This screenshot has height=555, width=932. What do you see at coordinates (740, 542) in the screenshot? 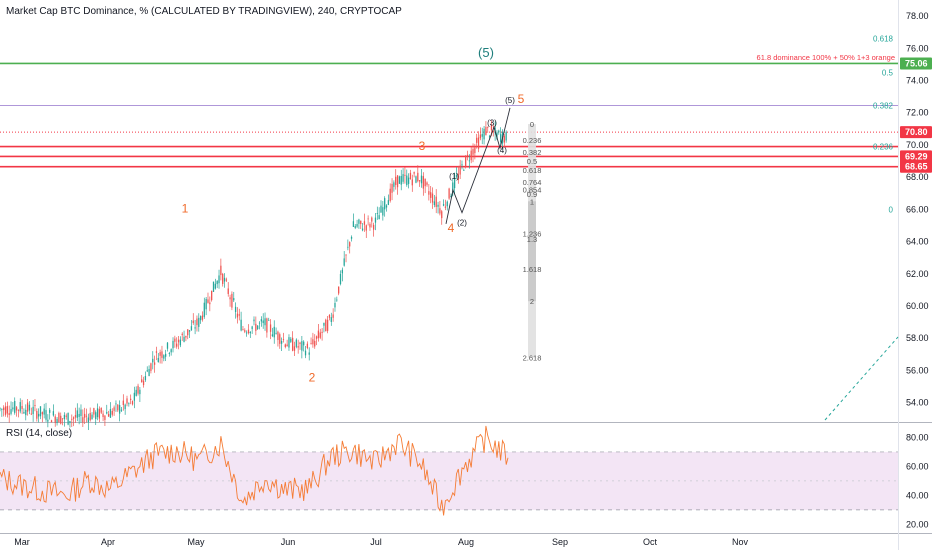
I see `time-axis-label: Nov` at bounding box center [740, 542].